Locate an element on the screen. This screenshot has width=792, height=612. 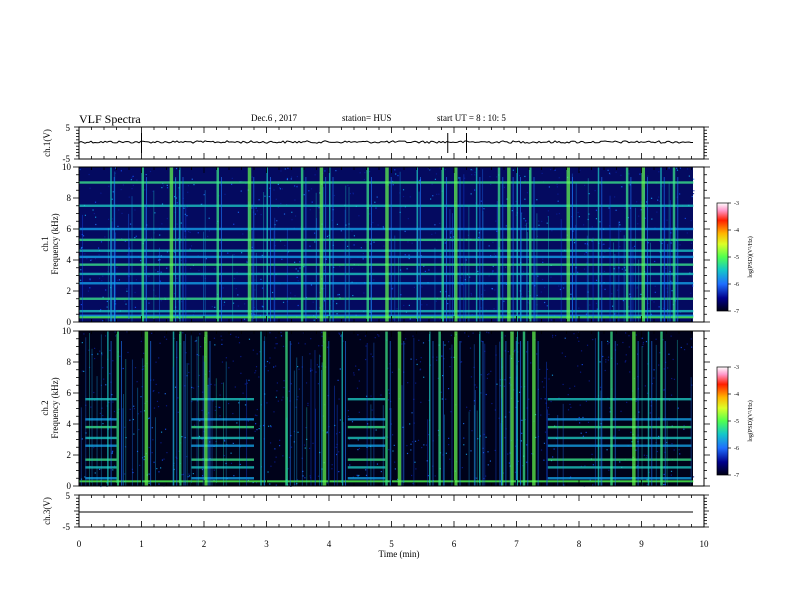
spec1-burst-echo is located at coordinates (503, 249).